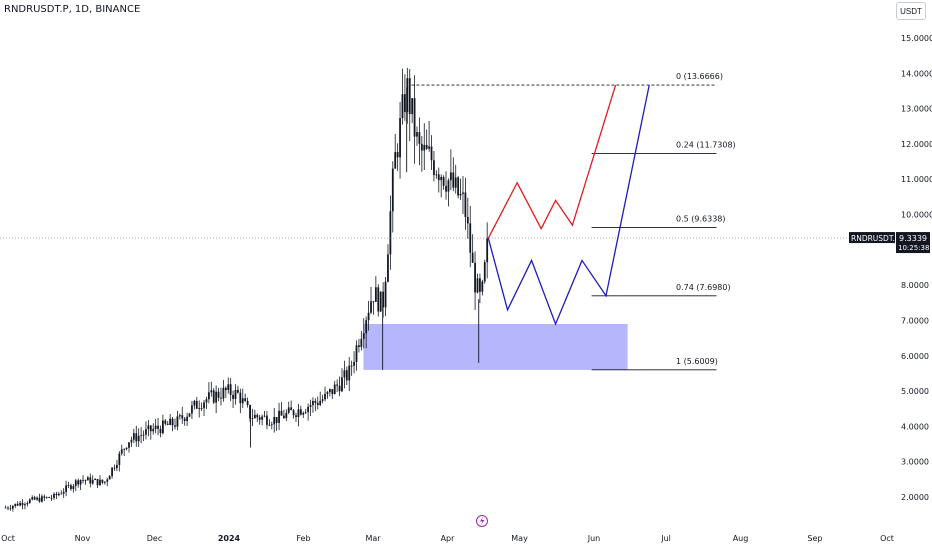 The width and height of the screenshot is (932, 550). Describe the element at coordinates (374, 538) in the screenshot. I see `x-tick-label: Mar` at that location.